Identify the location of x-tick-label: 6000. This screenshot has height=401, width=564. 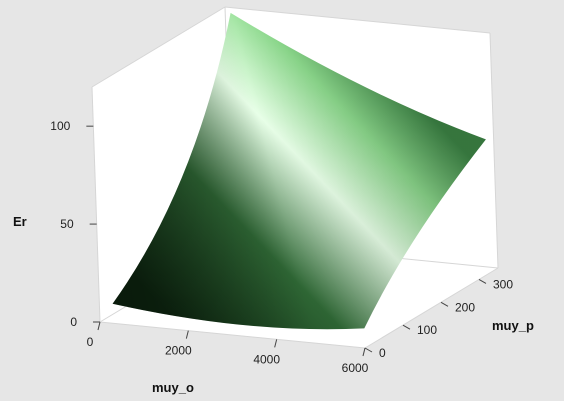
(355, 368).